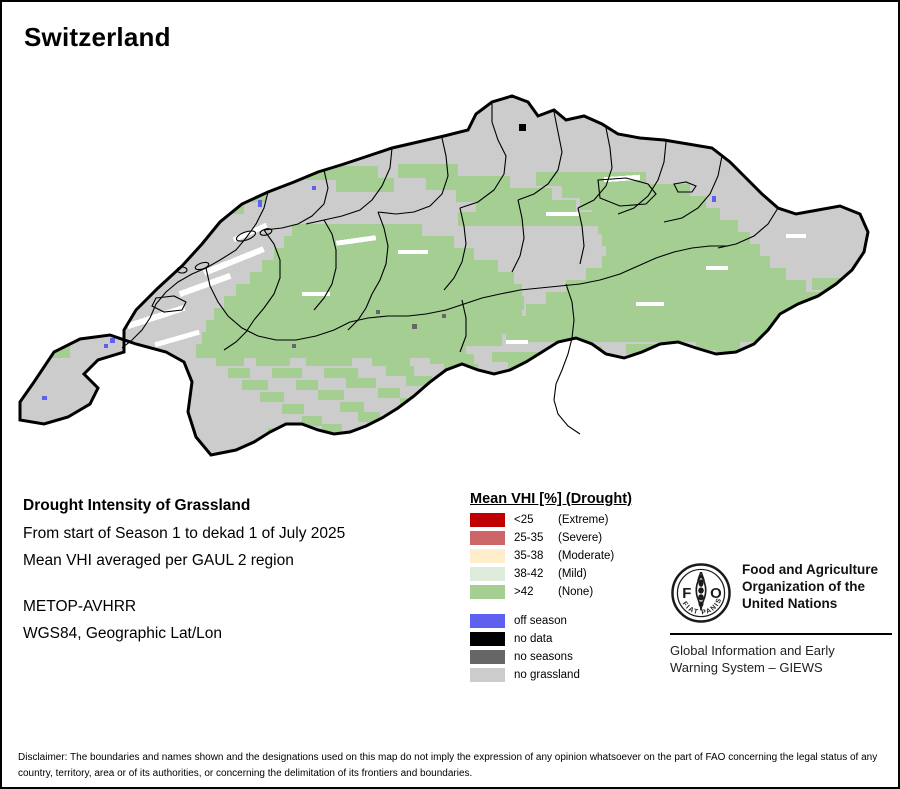 This screenshot has height=789, width=900. I want to click on legend-desc-none: (None), so click(576, 591).